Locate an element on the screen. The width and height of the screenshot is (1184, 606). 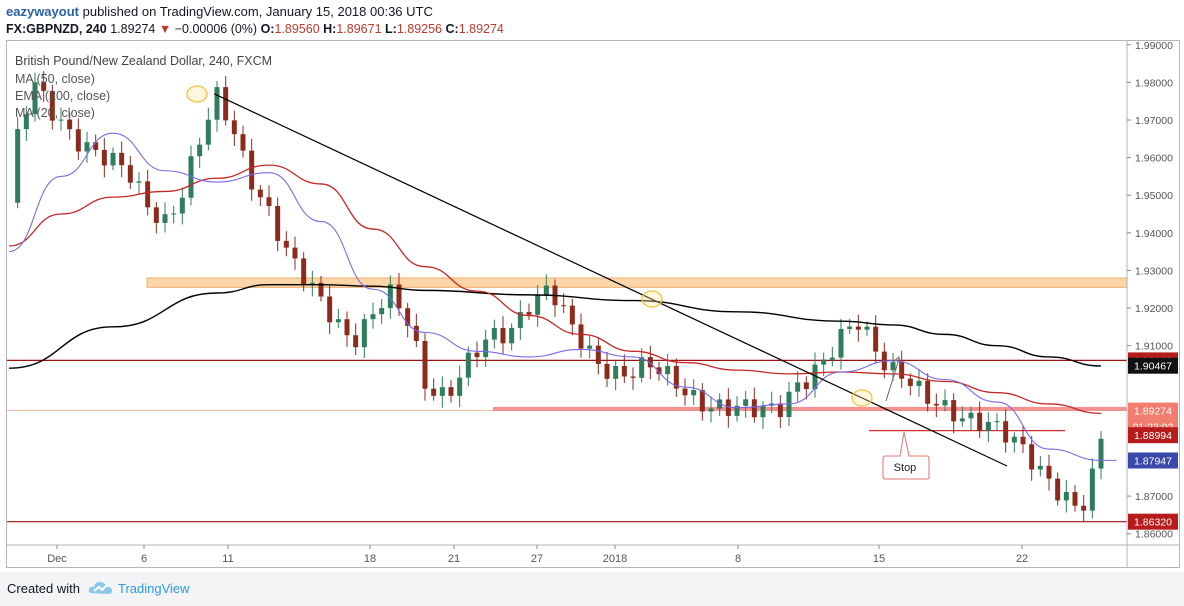
x-tick-label: Dec is located at coordinates (57, 559).